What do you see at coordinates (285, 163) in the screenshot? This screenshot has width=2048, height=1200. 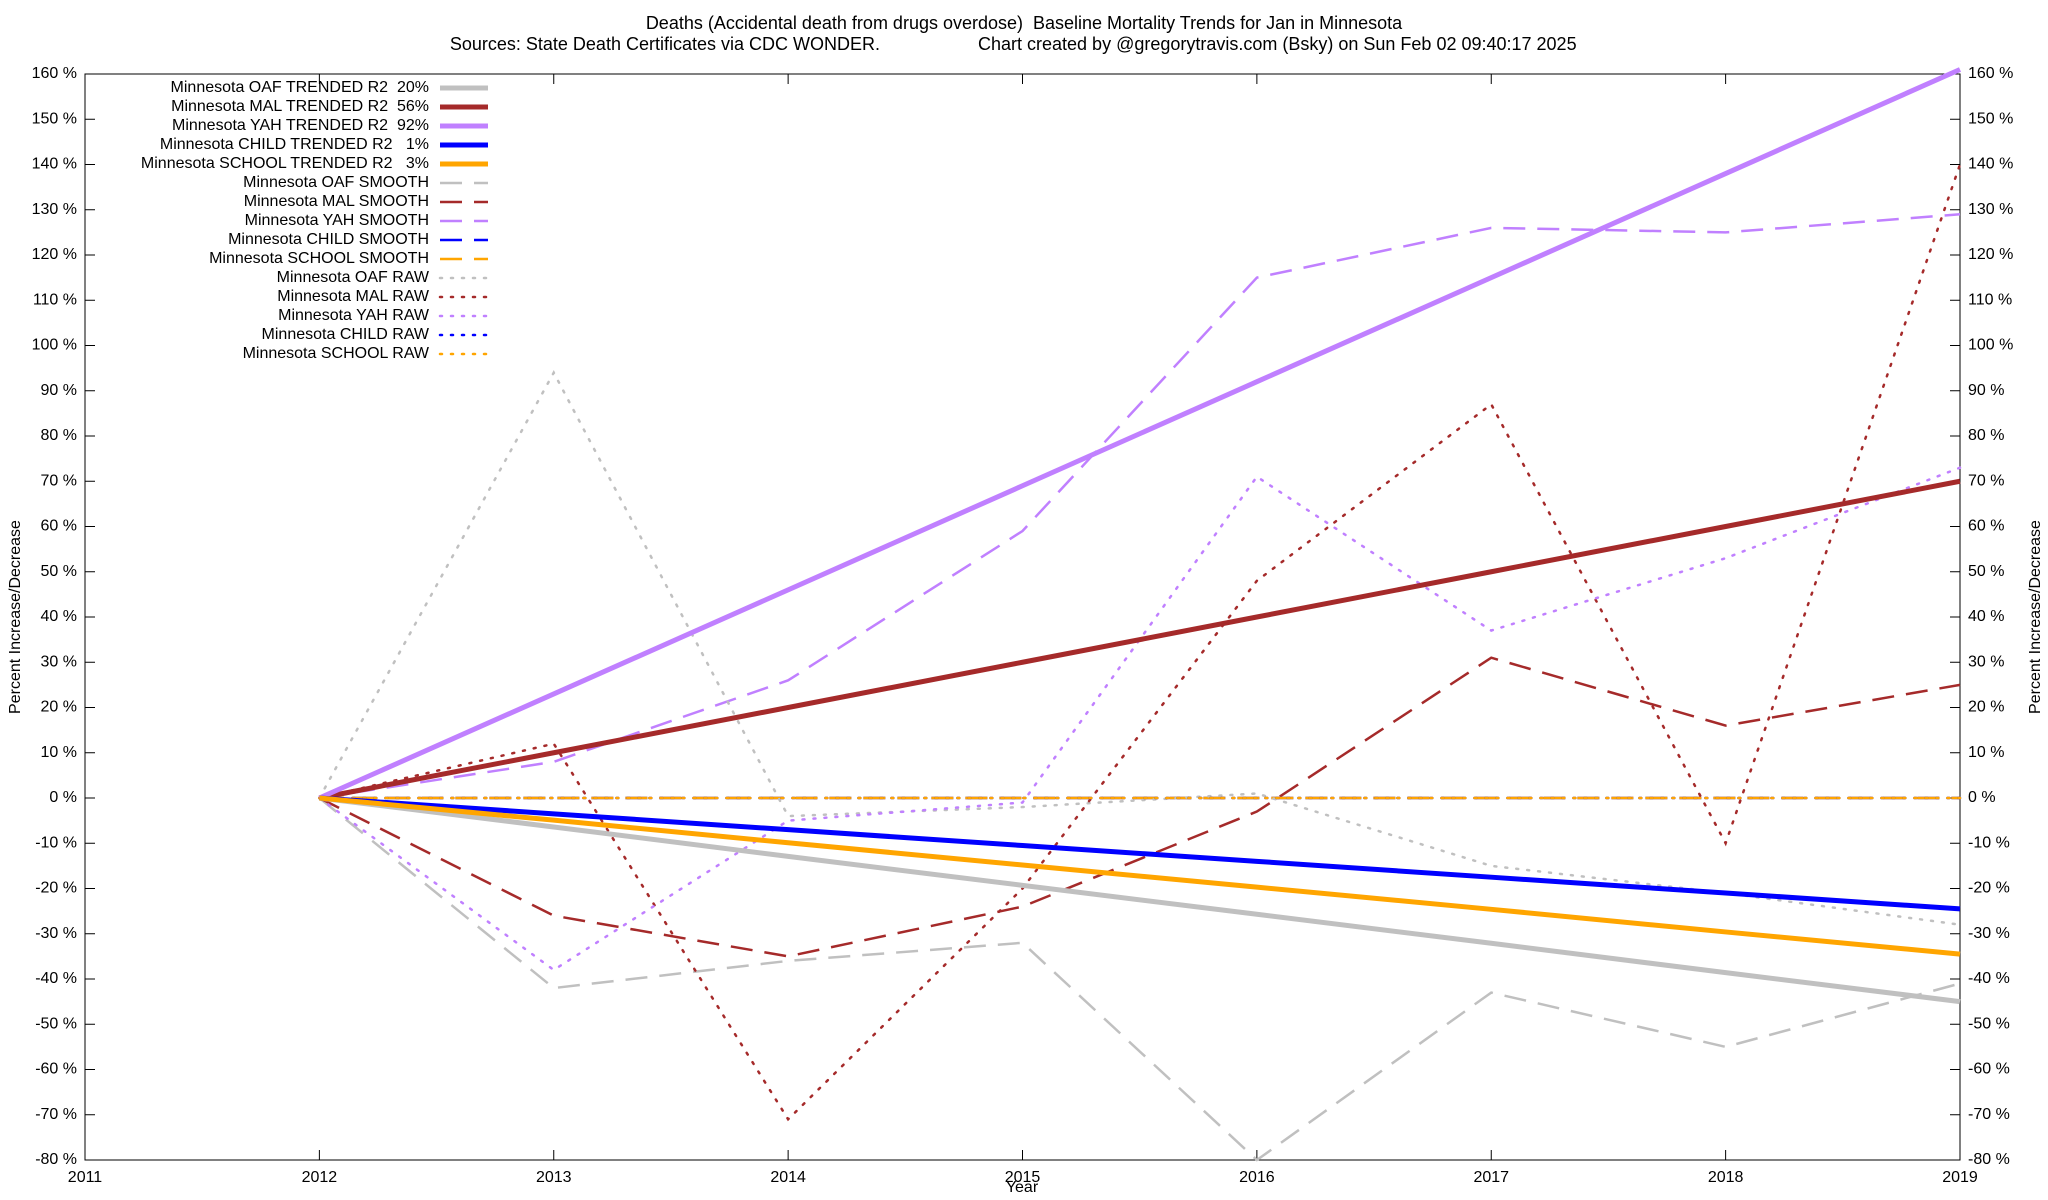 I see `legend-label: Minnesota SCHOOL TRENDED R2 3%` at bounding box center [285, 163].